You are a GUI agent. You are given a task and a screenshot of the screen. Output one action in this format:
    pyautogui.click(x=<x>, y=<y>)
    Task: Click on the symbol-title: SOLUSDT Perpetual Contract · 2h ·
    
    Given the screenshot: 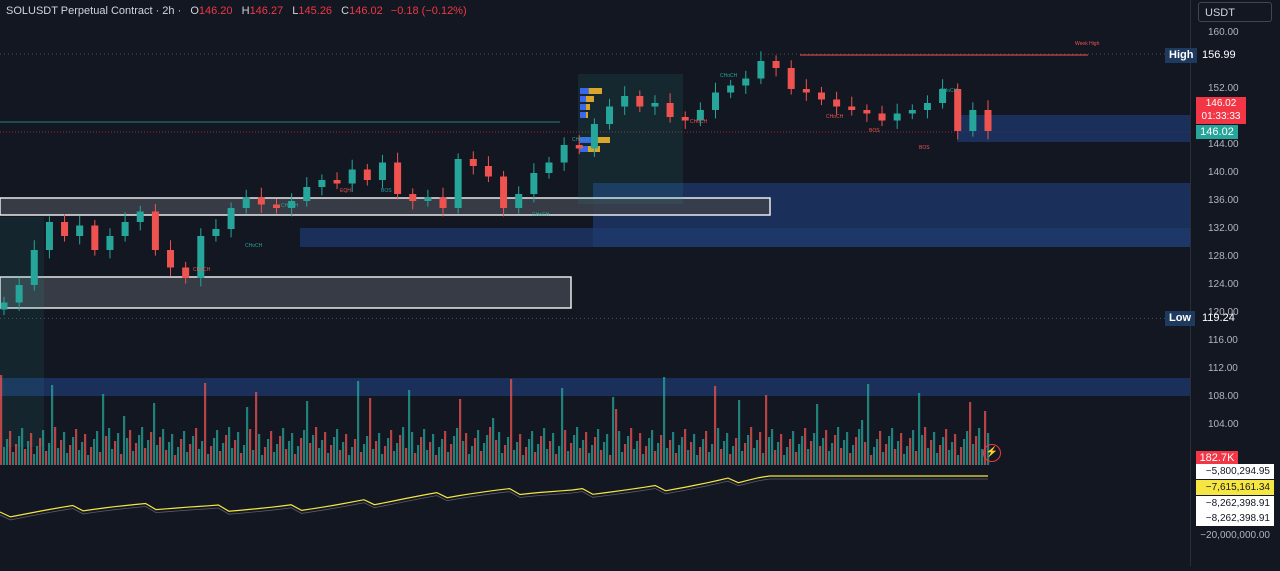 What is the action you would take?
    pyautogui.click(x=95, y=11)
    